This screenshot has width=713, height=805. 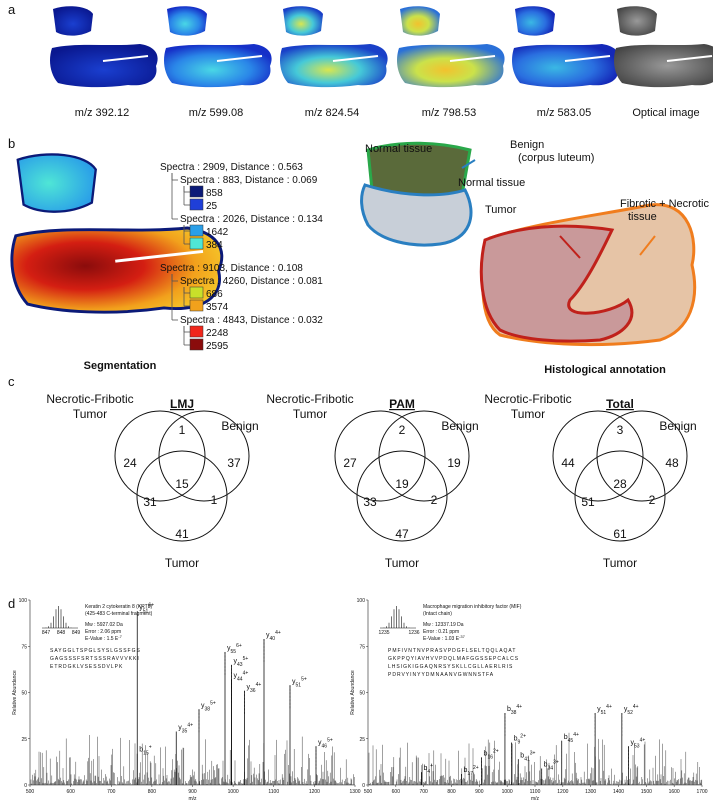 I want to click on y-tick-label: 50, so click(x=24, y=694).